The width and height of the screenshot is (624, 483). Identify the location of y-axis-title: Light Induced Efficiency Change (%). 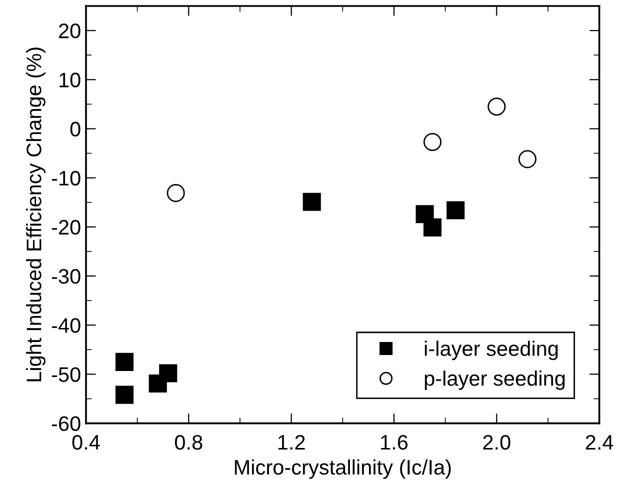
(36, 215).